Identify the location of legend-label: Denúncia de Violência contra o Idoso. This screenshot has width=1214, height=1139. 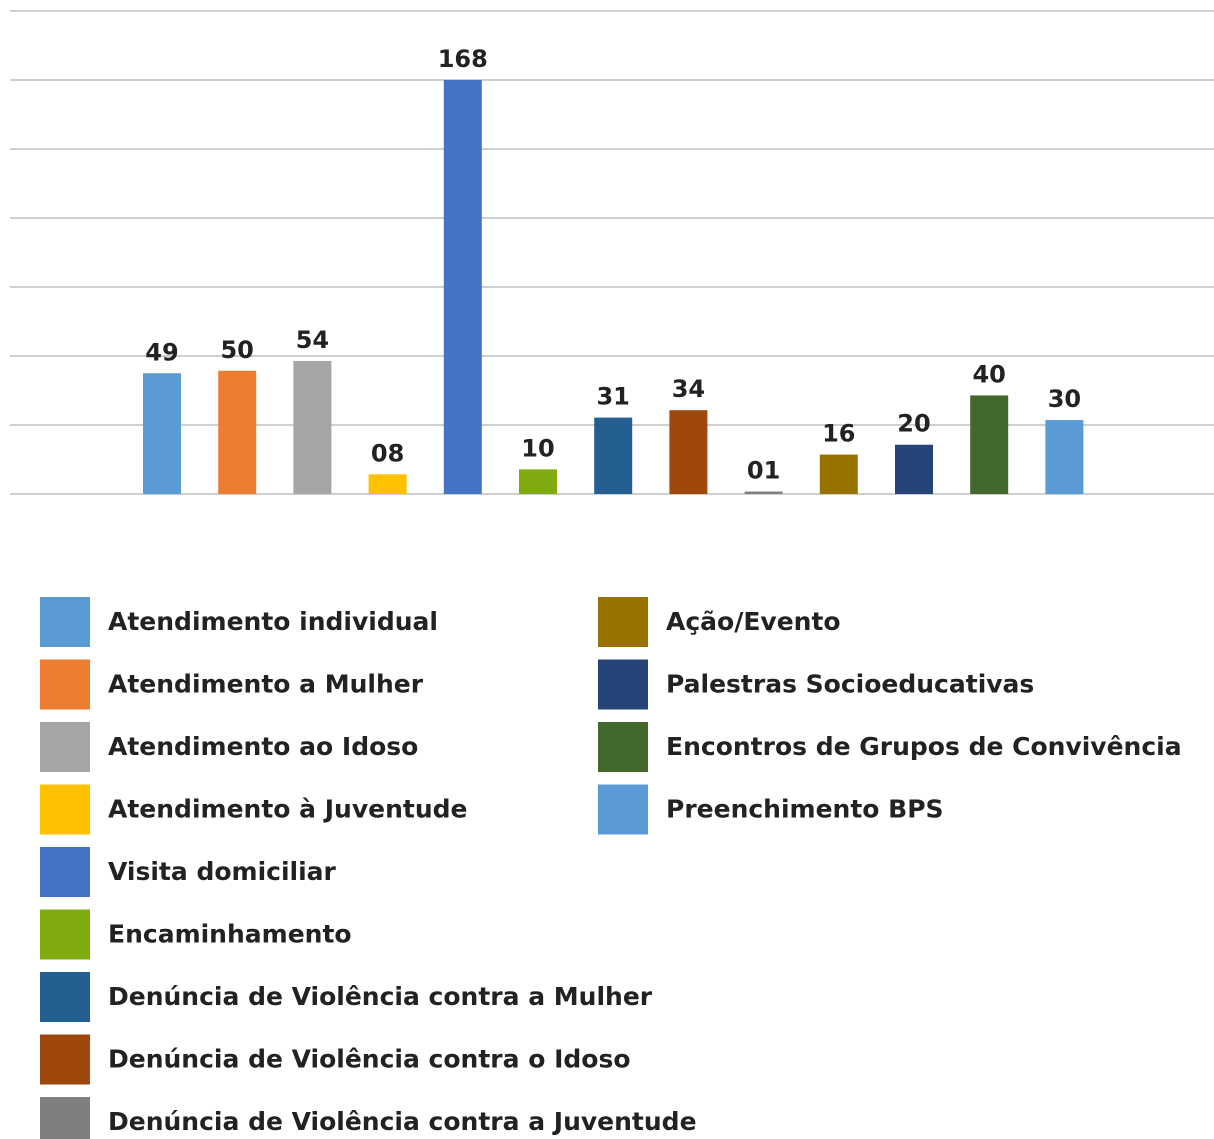
(369, 1059).